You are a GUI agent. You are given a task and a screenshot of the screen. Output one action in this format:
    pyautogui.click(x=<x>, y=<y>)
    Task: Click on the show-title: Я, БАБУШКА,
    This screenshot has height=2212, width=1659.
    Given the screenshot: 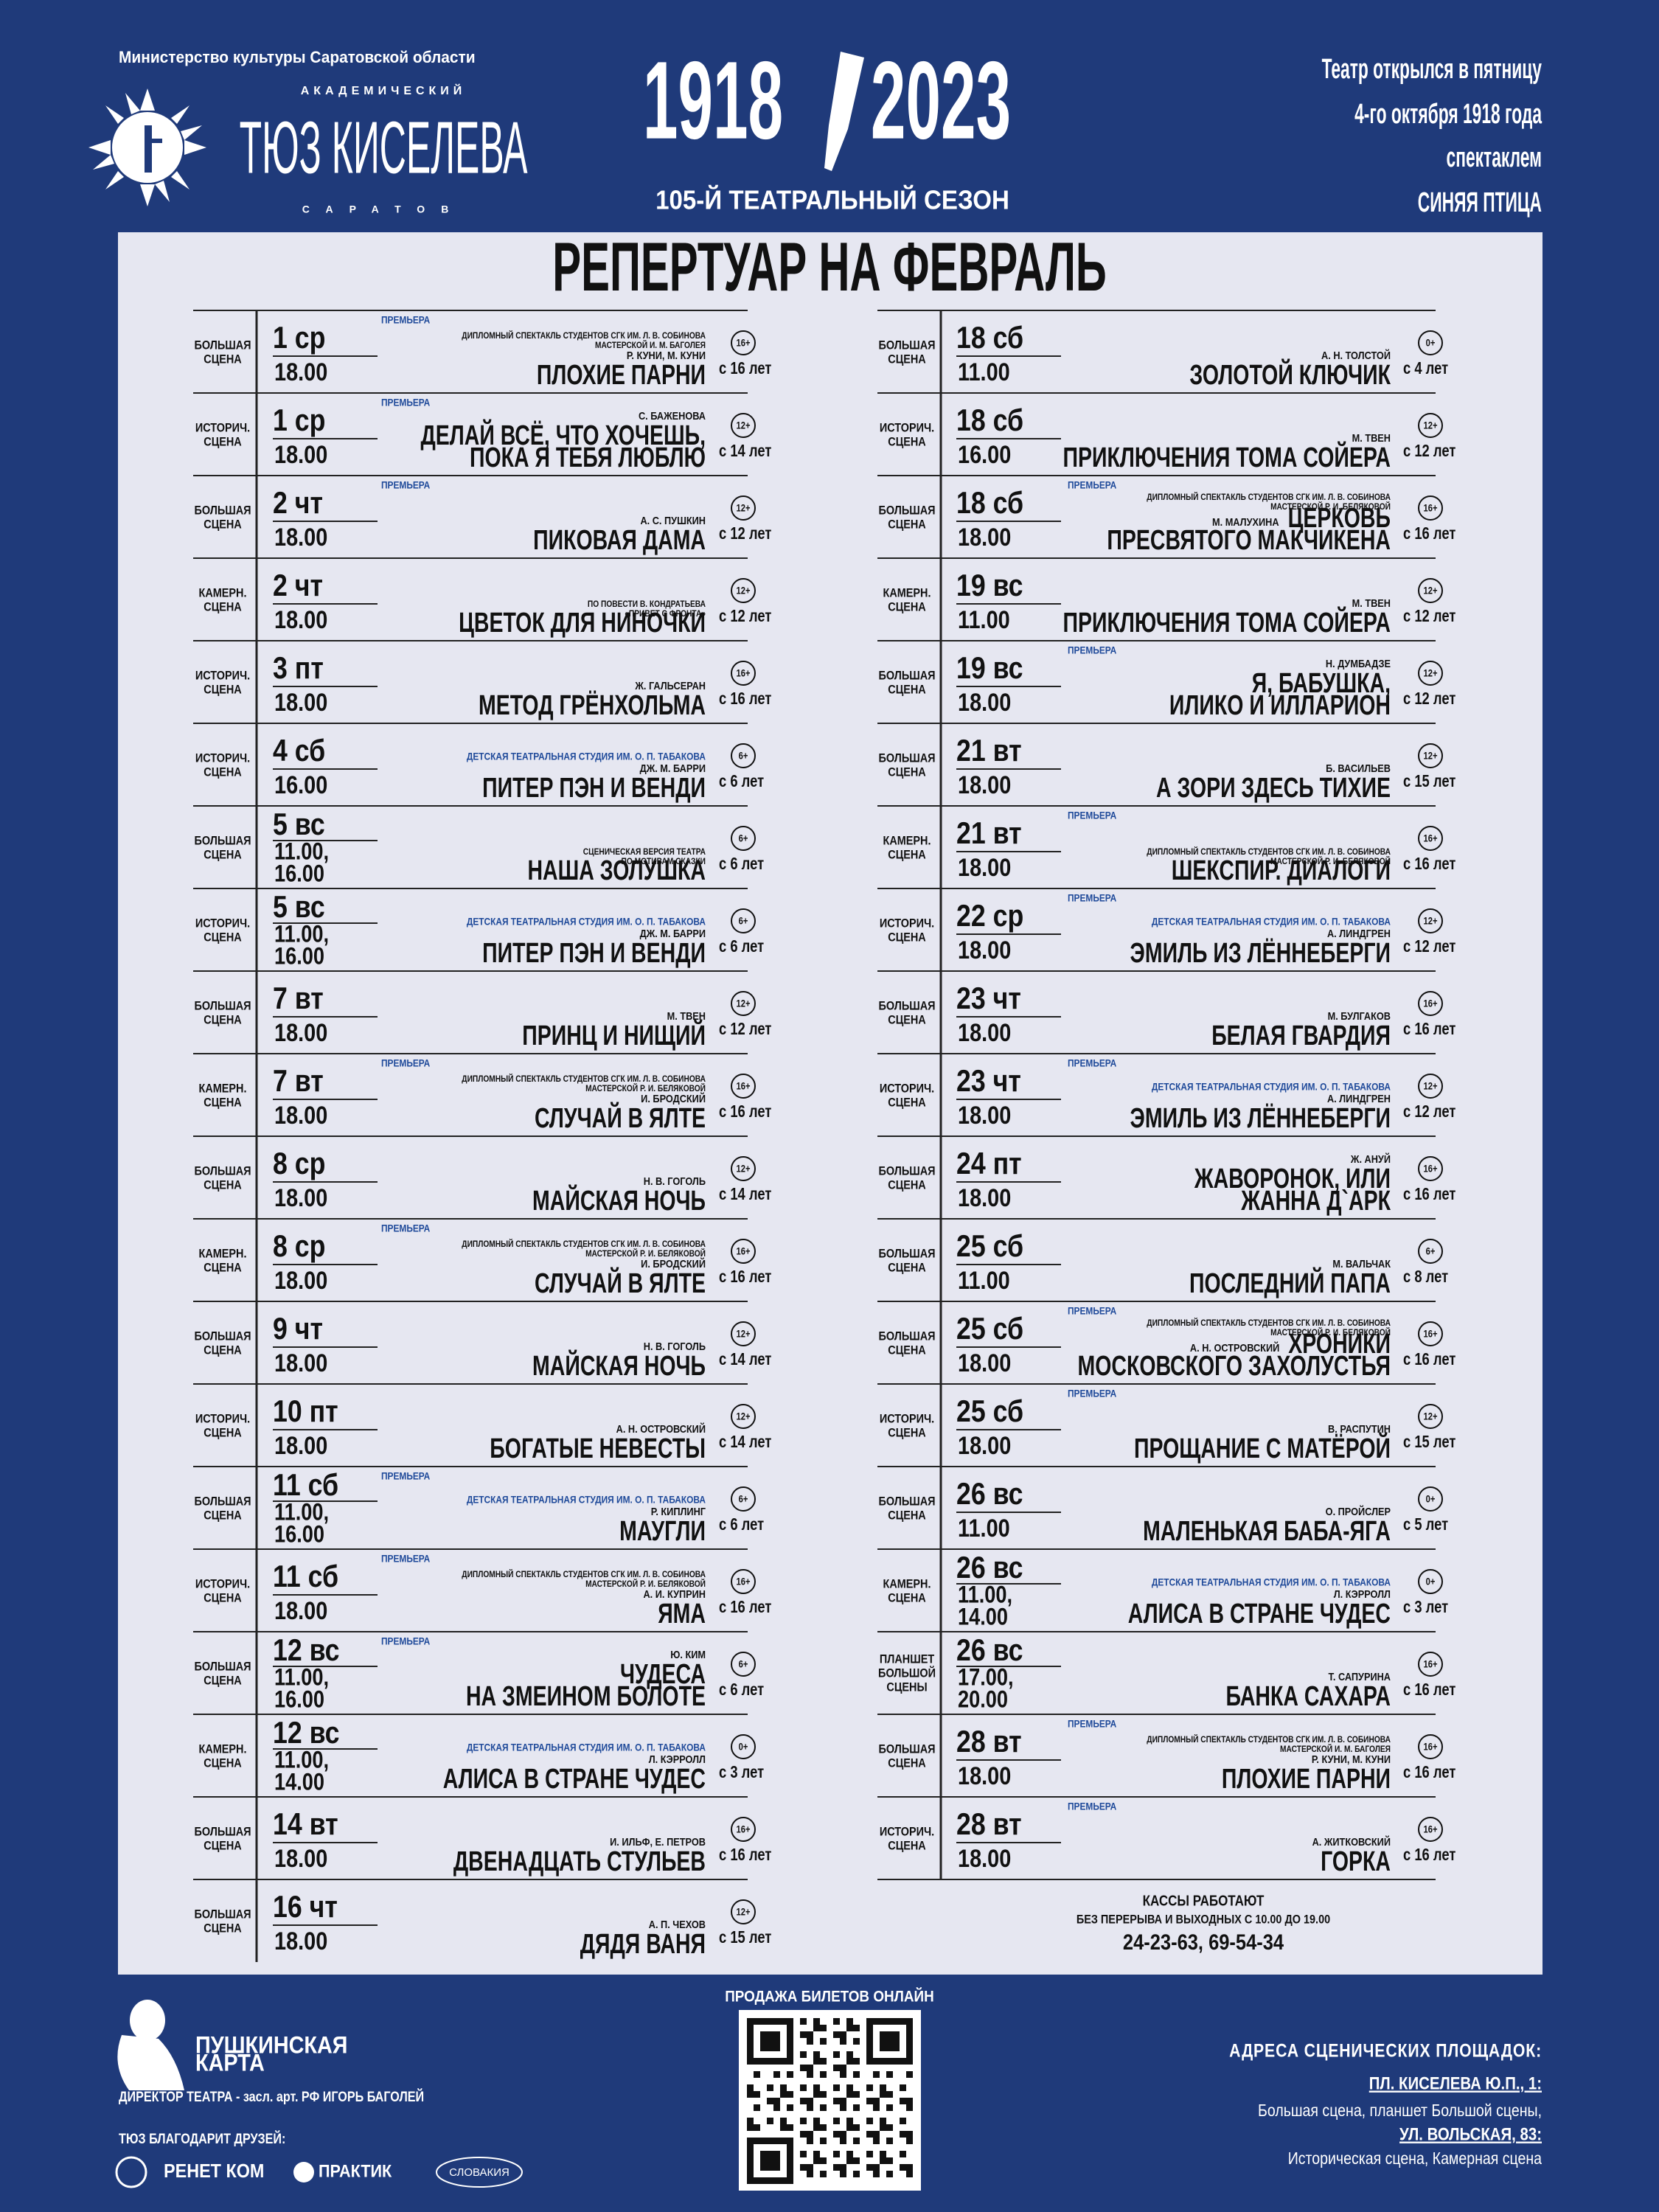 What is the action you would take?
    pyautogui.click(x=1321, y=683)
    